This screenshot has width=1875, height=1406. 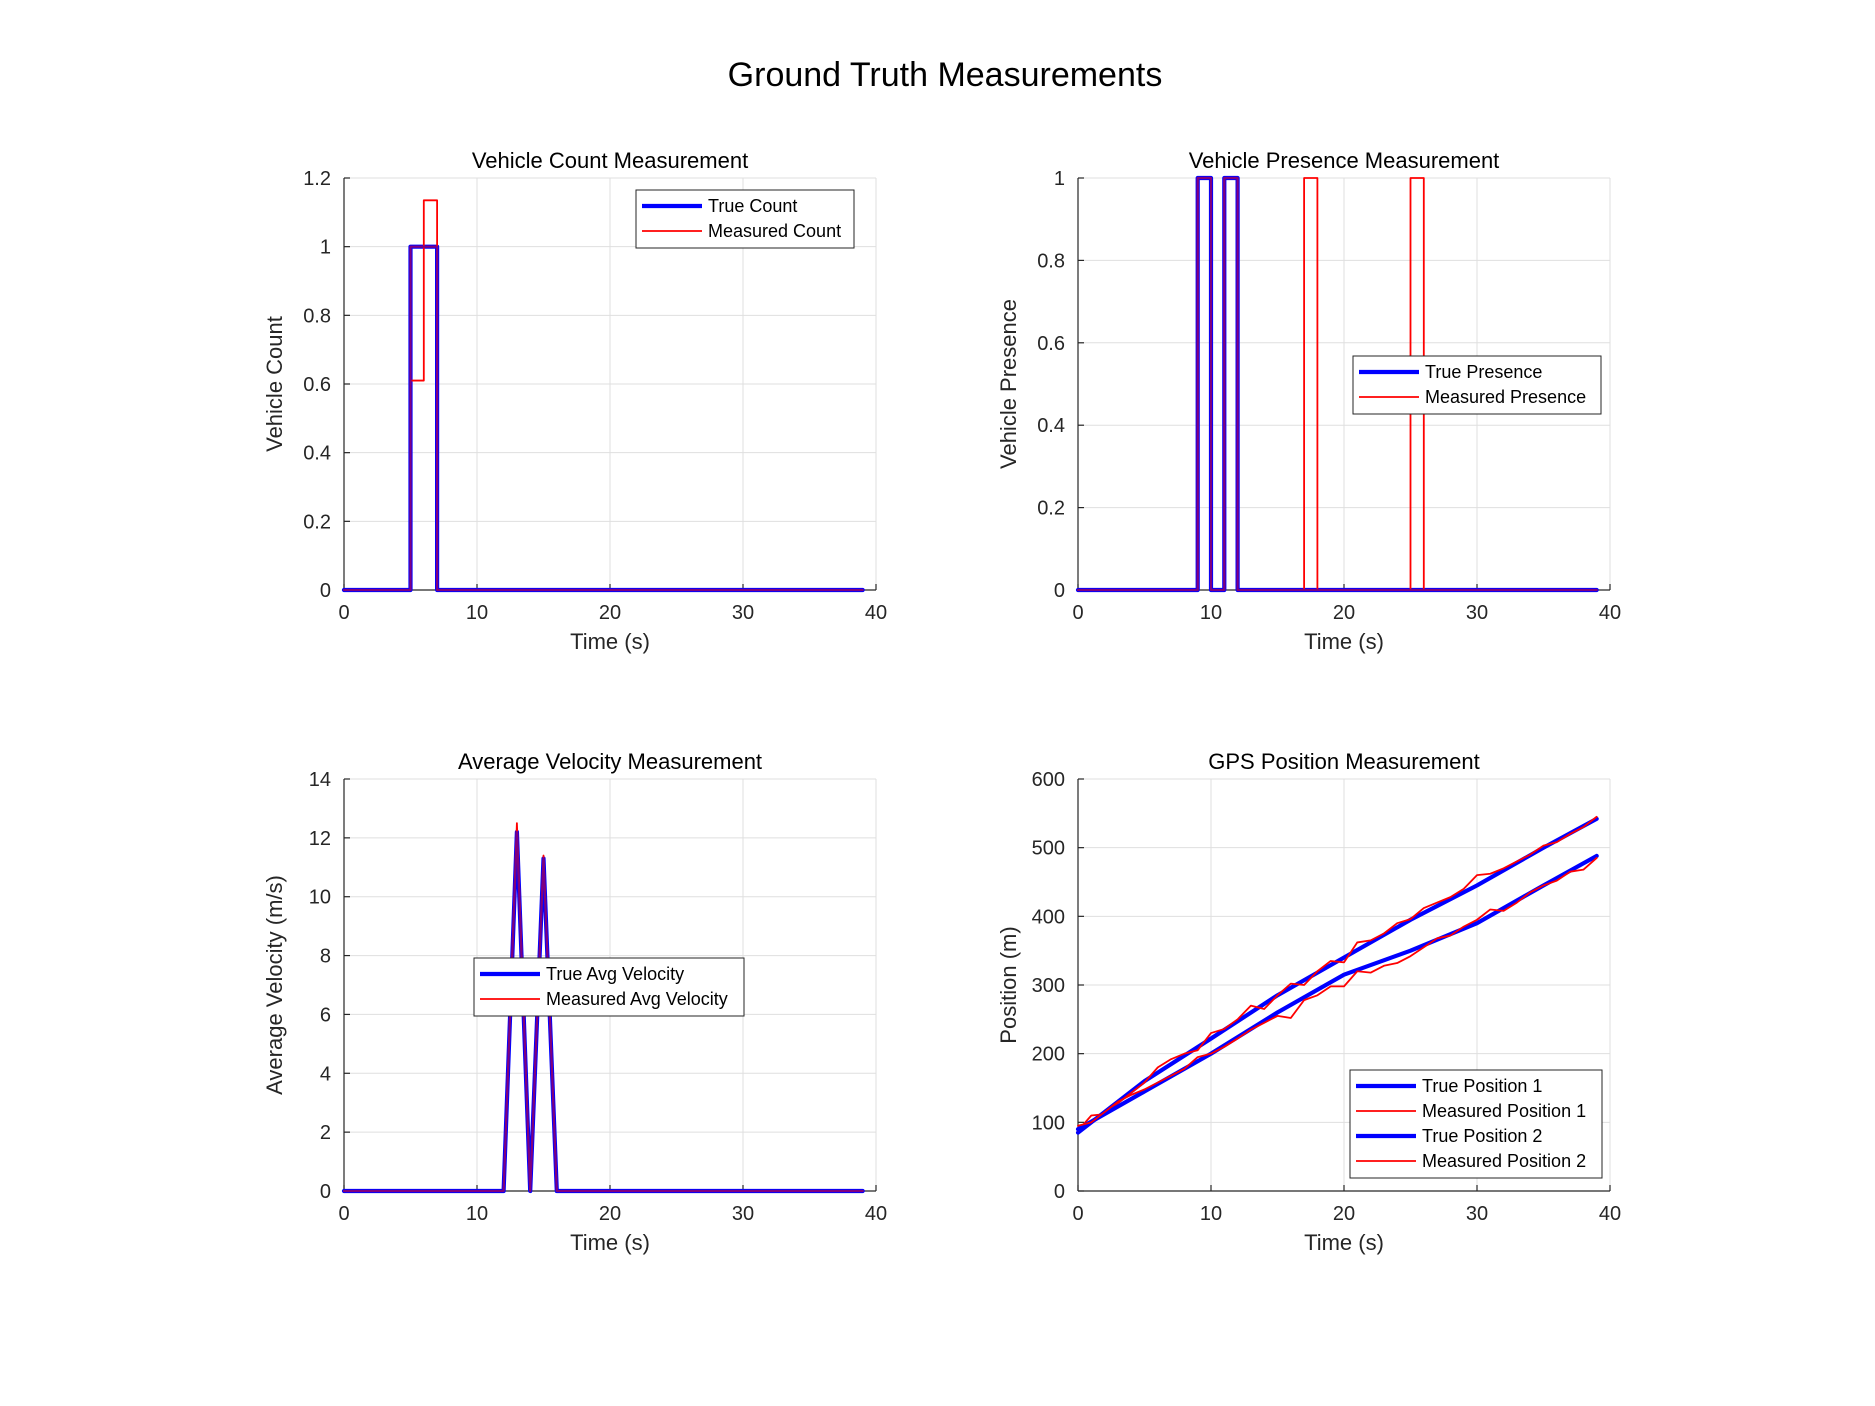 I want to click on y-axis-label: Position (m), so click(x=1008, y=984).